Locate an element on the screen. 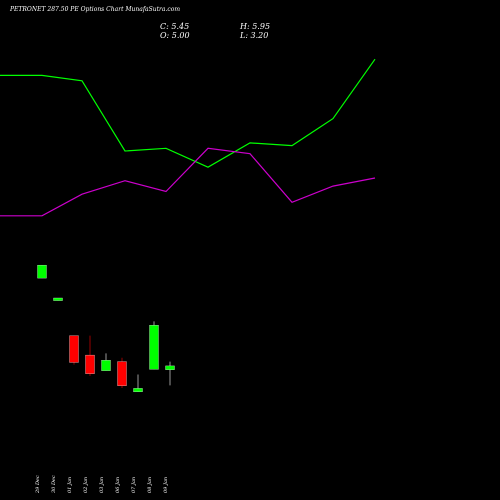 The image size is (500, 500). x-tick-label: 07 Jan is located at coordinates (134, 485).